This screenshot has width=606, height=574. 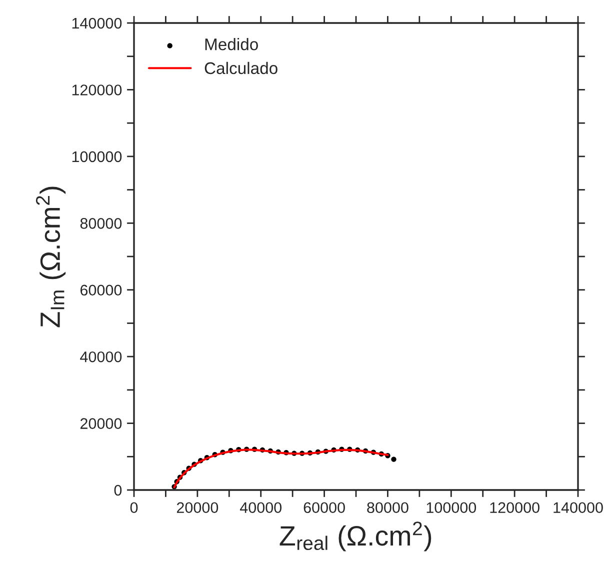 What do you see at coordinates (578, 508) in the screenshot?
I see `x-tick-label: 140000` at bounding box center [578, 508].